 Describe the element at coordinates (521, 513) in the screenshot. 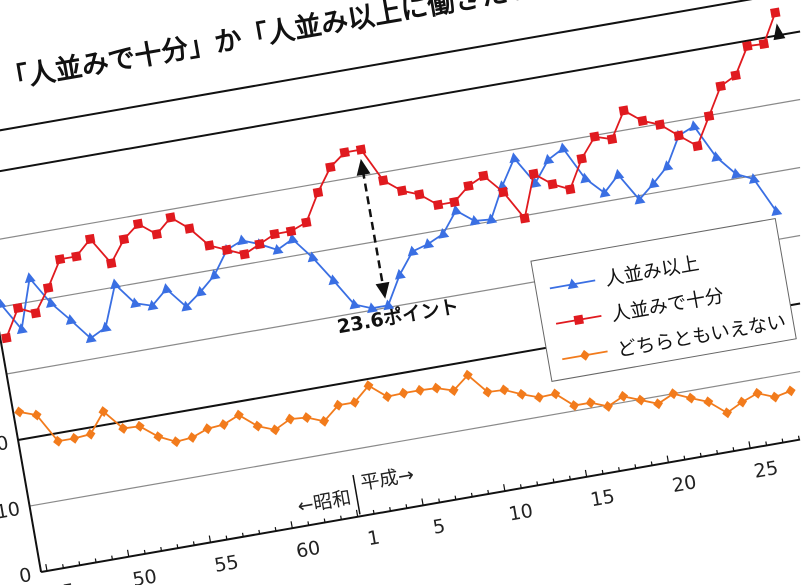

I see `x-tick-label: 10` at that location.